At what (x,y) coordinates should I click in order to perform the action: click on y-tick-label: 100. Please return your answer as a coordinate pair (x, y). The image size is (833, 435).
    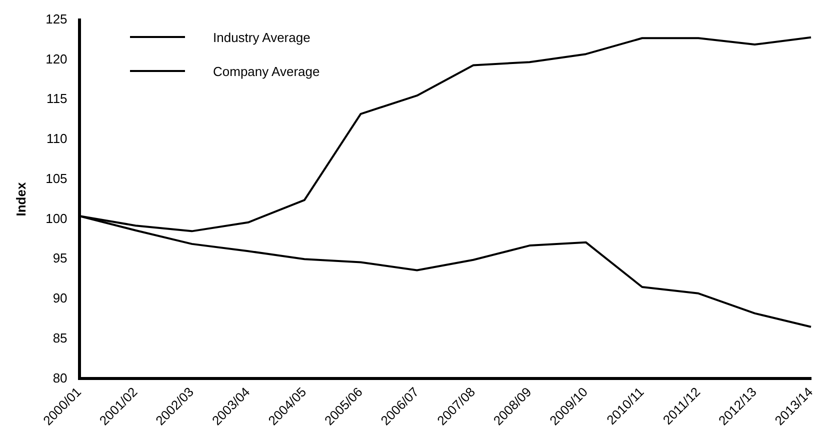
    Looking at the image, I should click on (57, 218).